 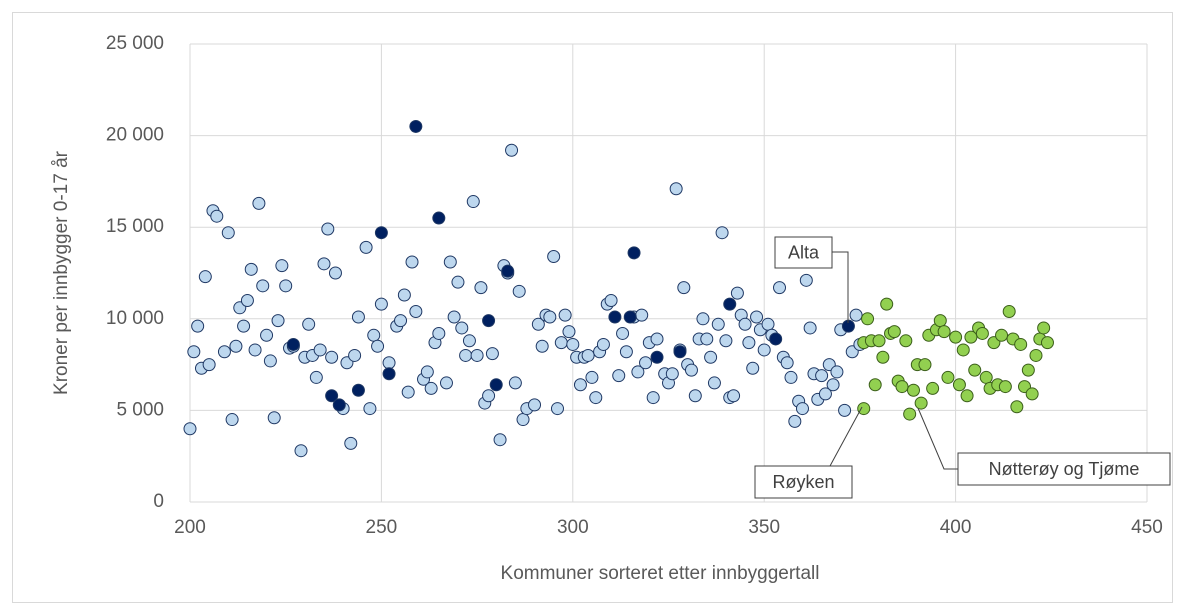 I want to click on x-tick-label: 200, so click(x=190, y=527).